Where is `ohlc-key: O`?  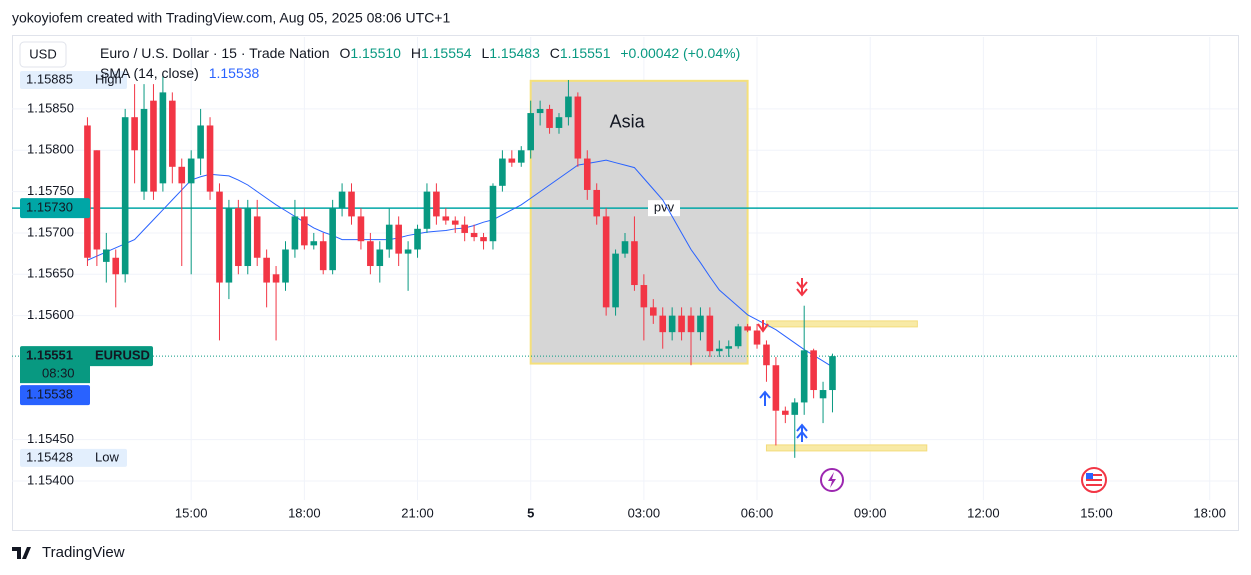
ohlc-key: O is located at coordinates (344, 53).